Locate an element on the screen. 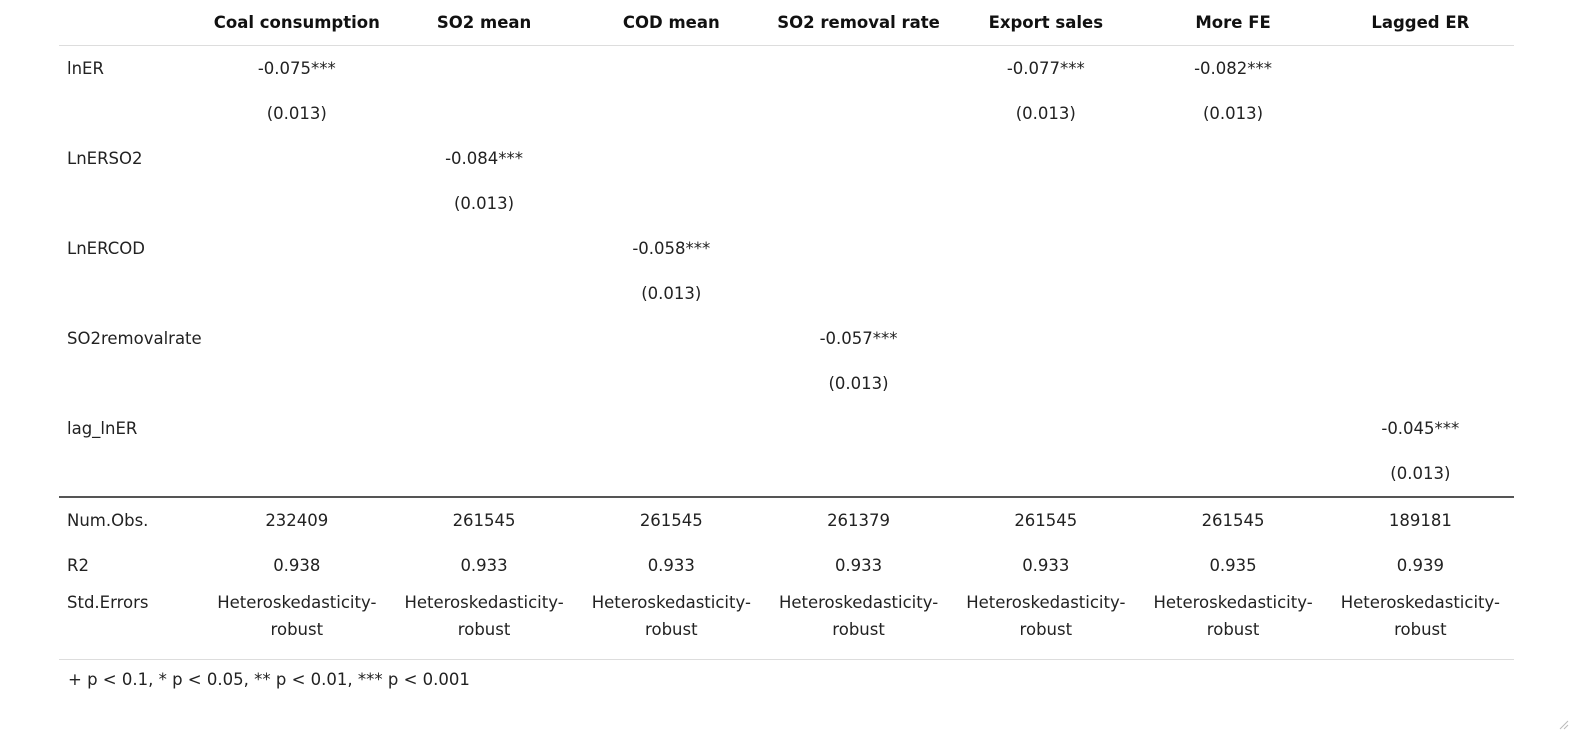 This screenshot has height=732, width=1573. table-row: LnERSO2 -0.084*** is located at coordinates (786, 158).